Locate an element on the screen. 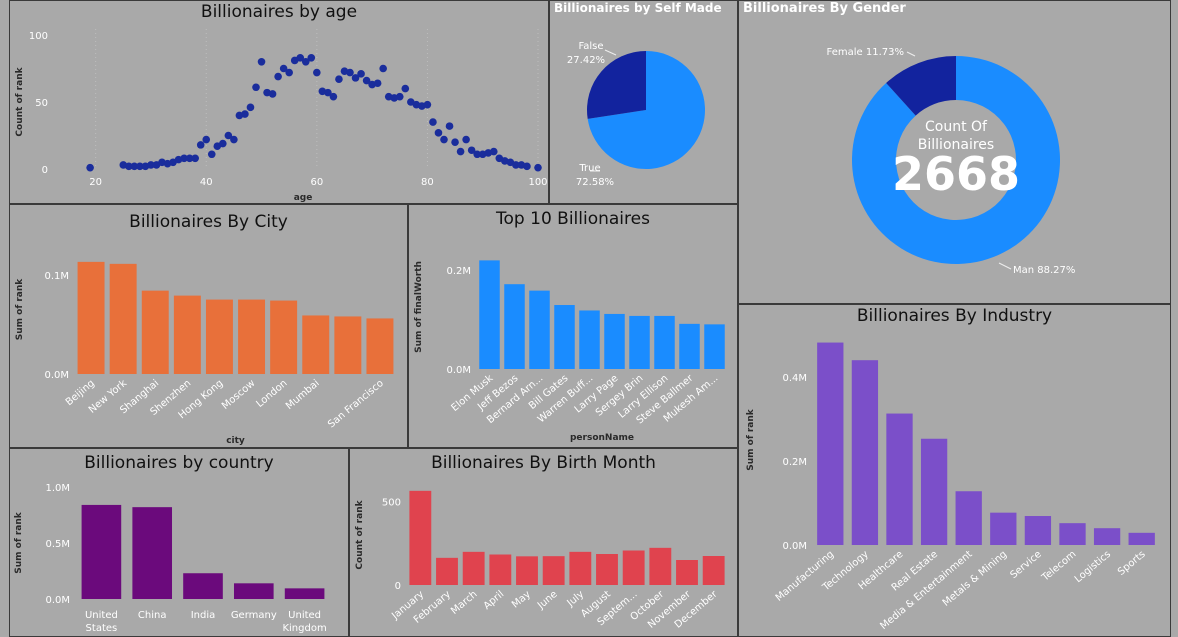 The width and height of the screenshot is (1178, 637). country-y-axis-label: Sum of rank is located at coordinates (19, 542).